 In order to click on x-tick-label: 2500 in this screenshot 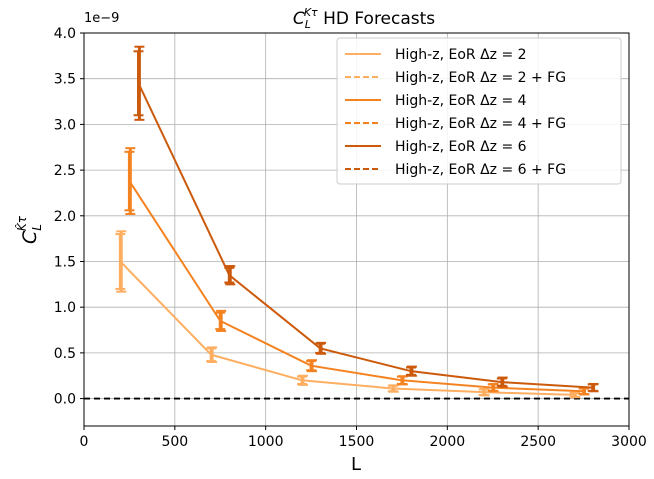, I will do `click(538, 442)`.